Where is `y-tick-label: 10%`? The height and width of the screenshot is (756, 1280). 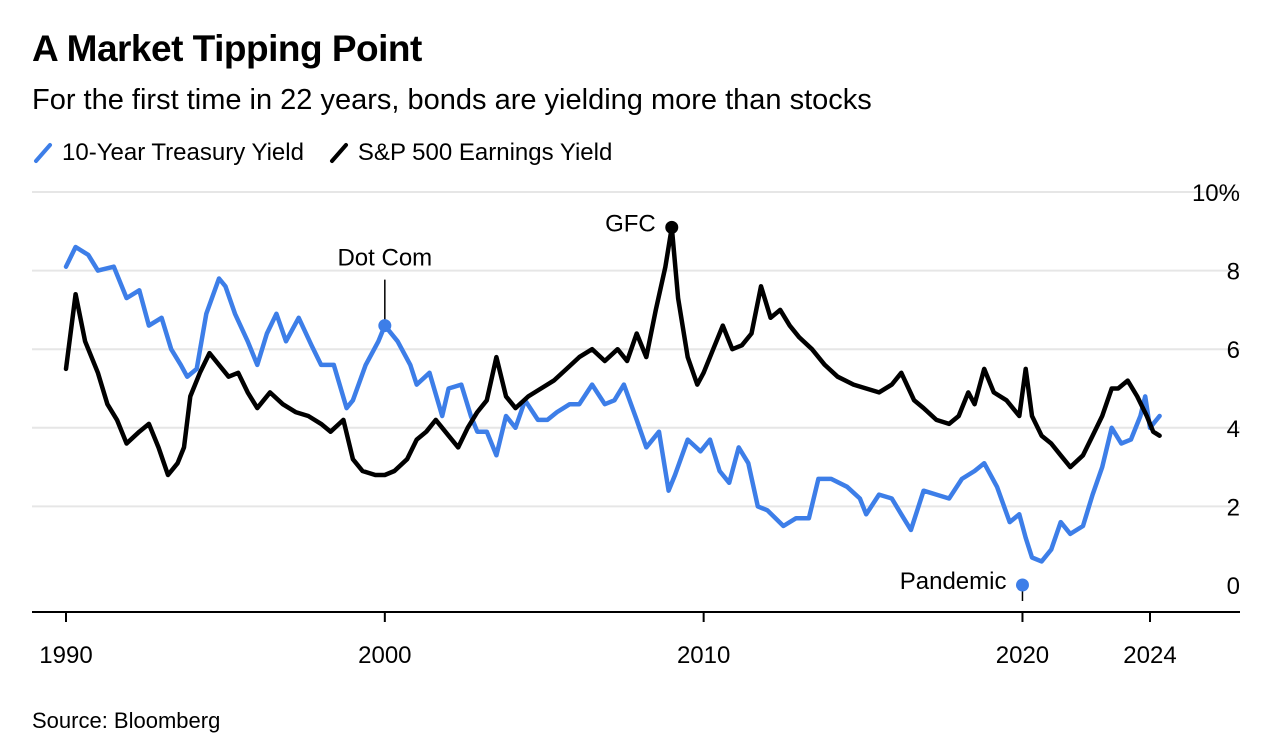
y-tick-label: 10% is located at coordinates (1216, 193).